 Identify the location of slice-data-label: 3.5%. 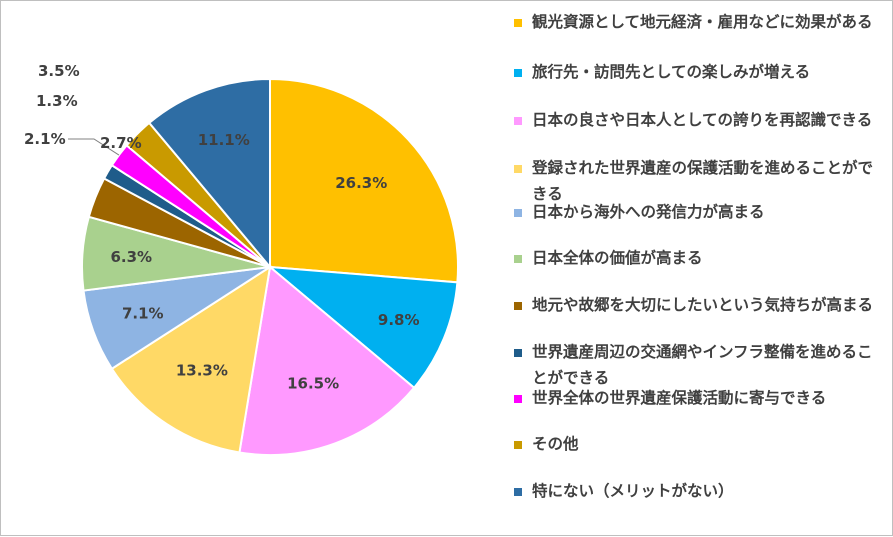
(59, 71).